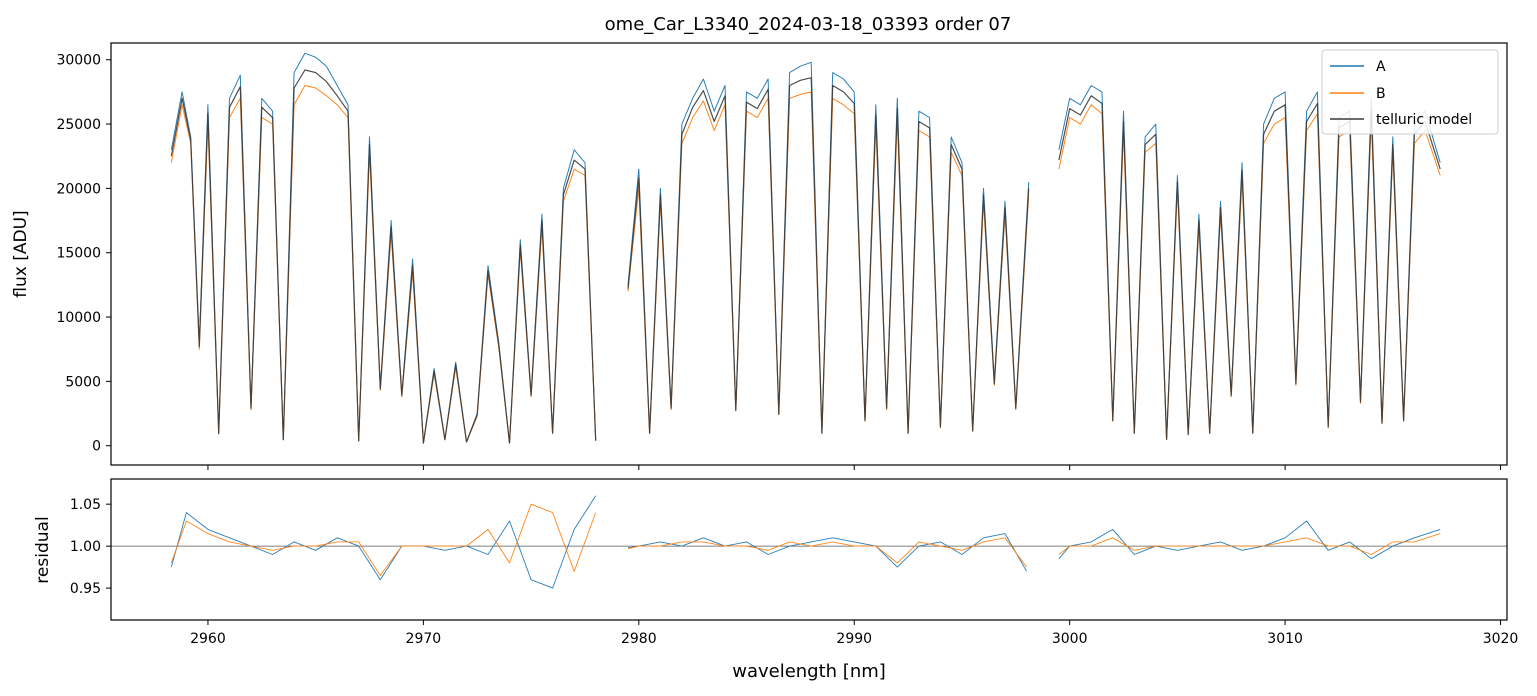 The height and width of the screenshot is (696, 1537). What do you see at coordinates (1285, 639) in the screenshot?
I see `x-tick-label: 3010` at bounding box center [1285, 639].